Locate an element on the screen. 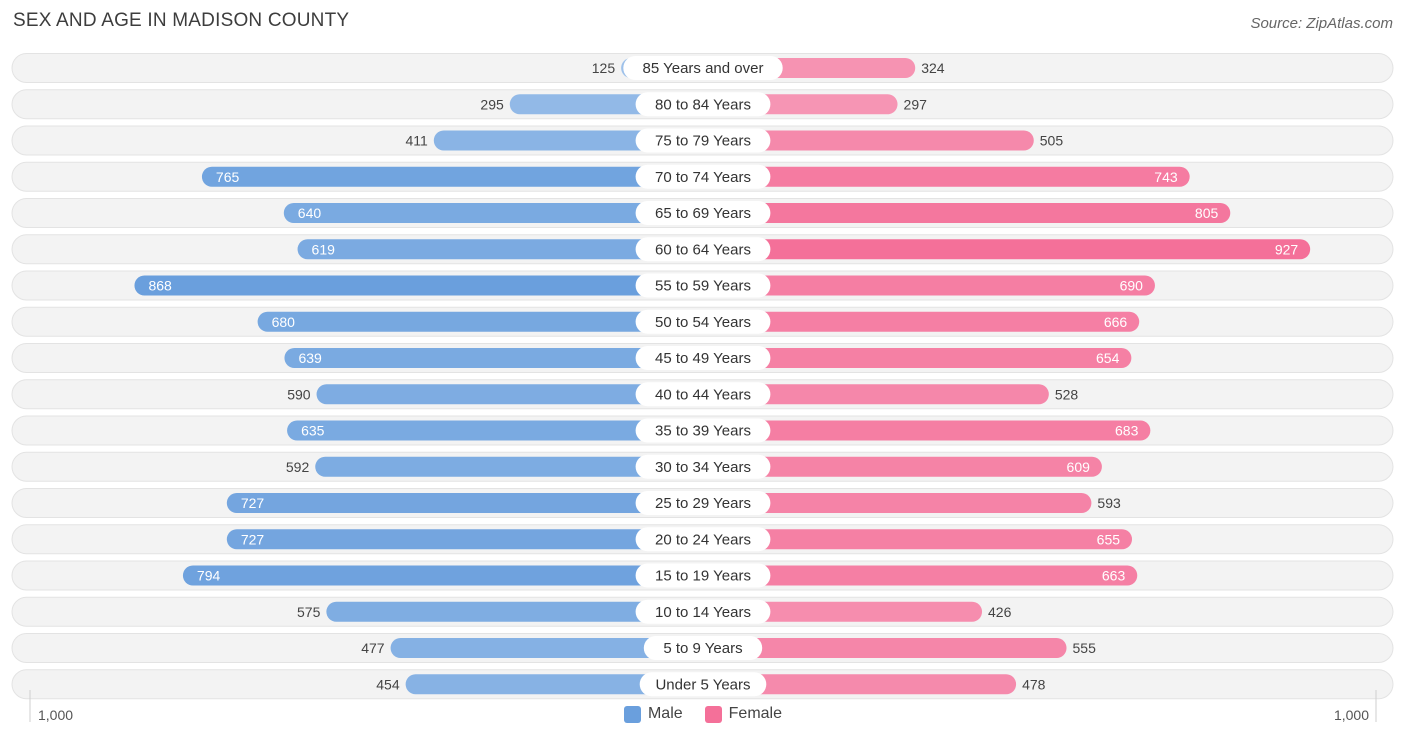 The height and width of the screenshot is (740, 1406). male-value-label: 765 is located at coordinates (228, 177).